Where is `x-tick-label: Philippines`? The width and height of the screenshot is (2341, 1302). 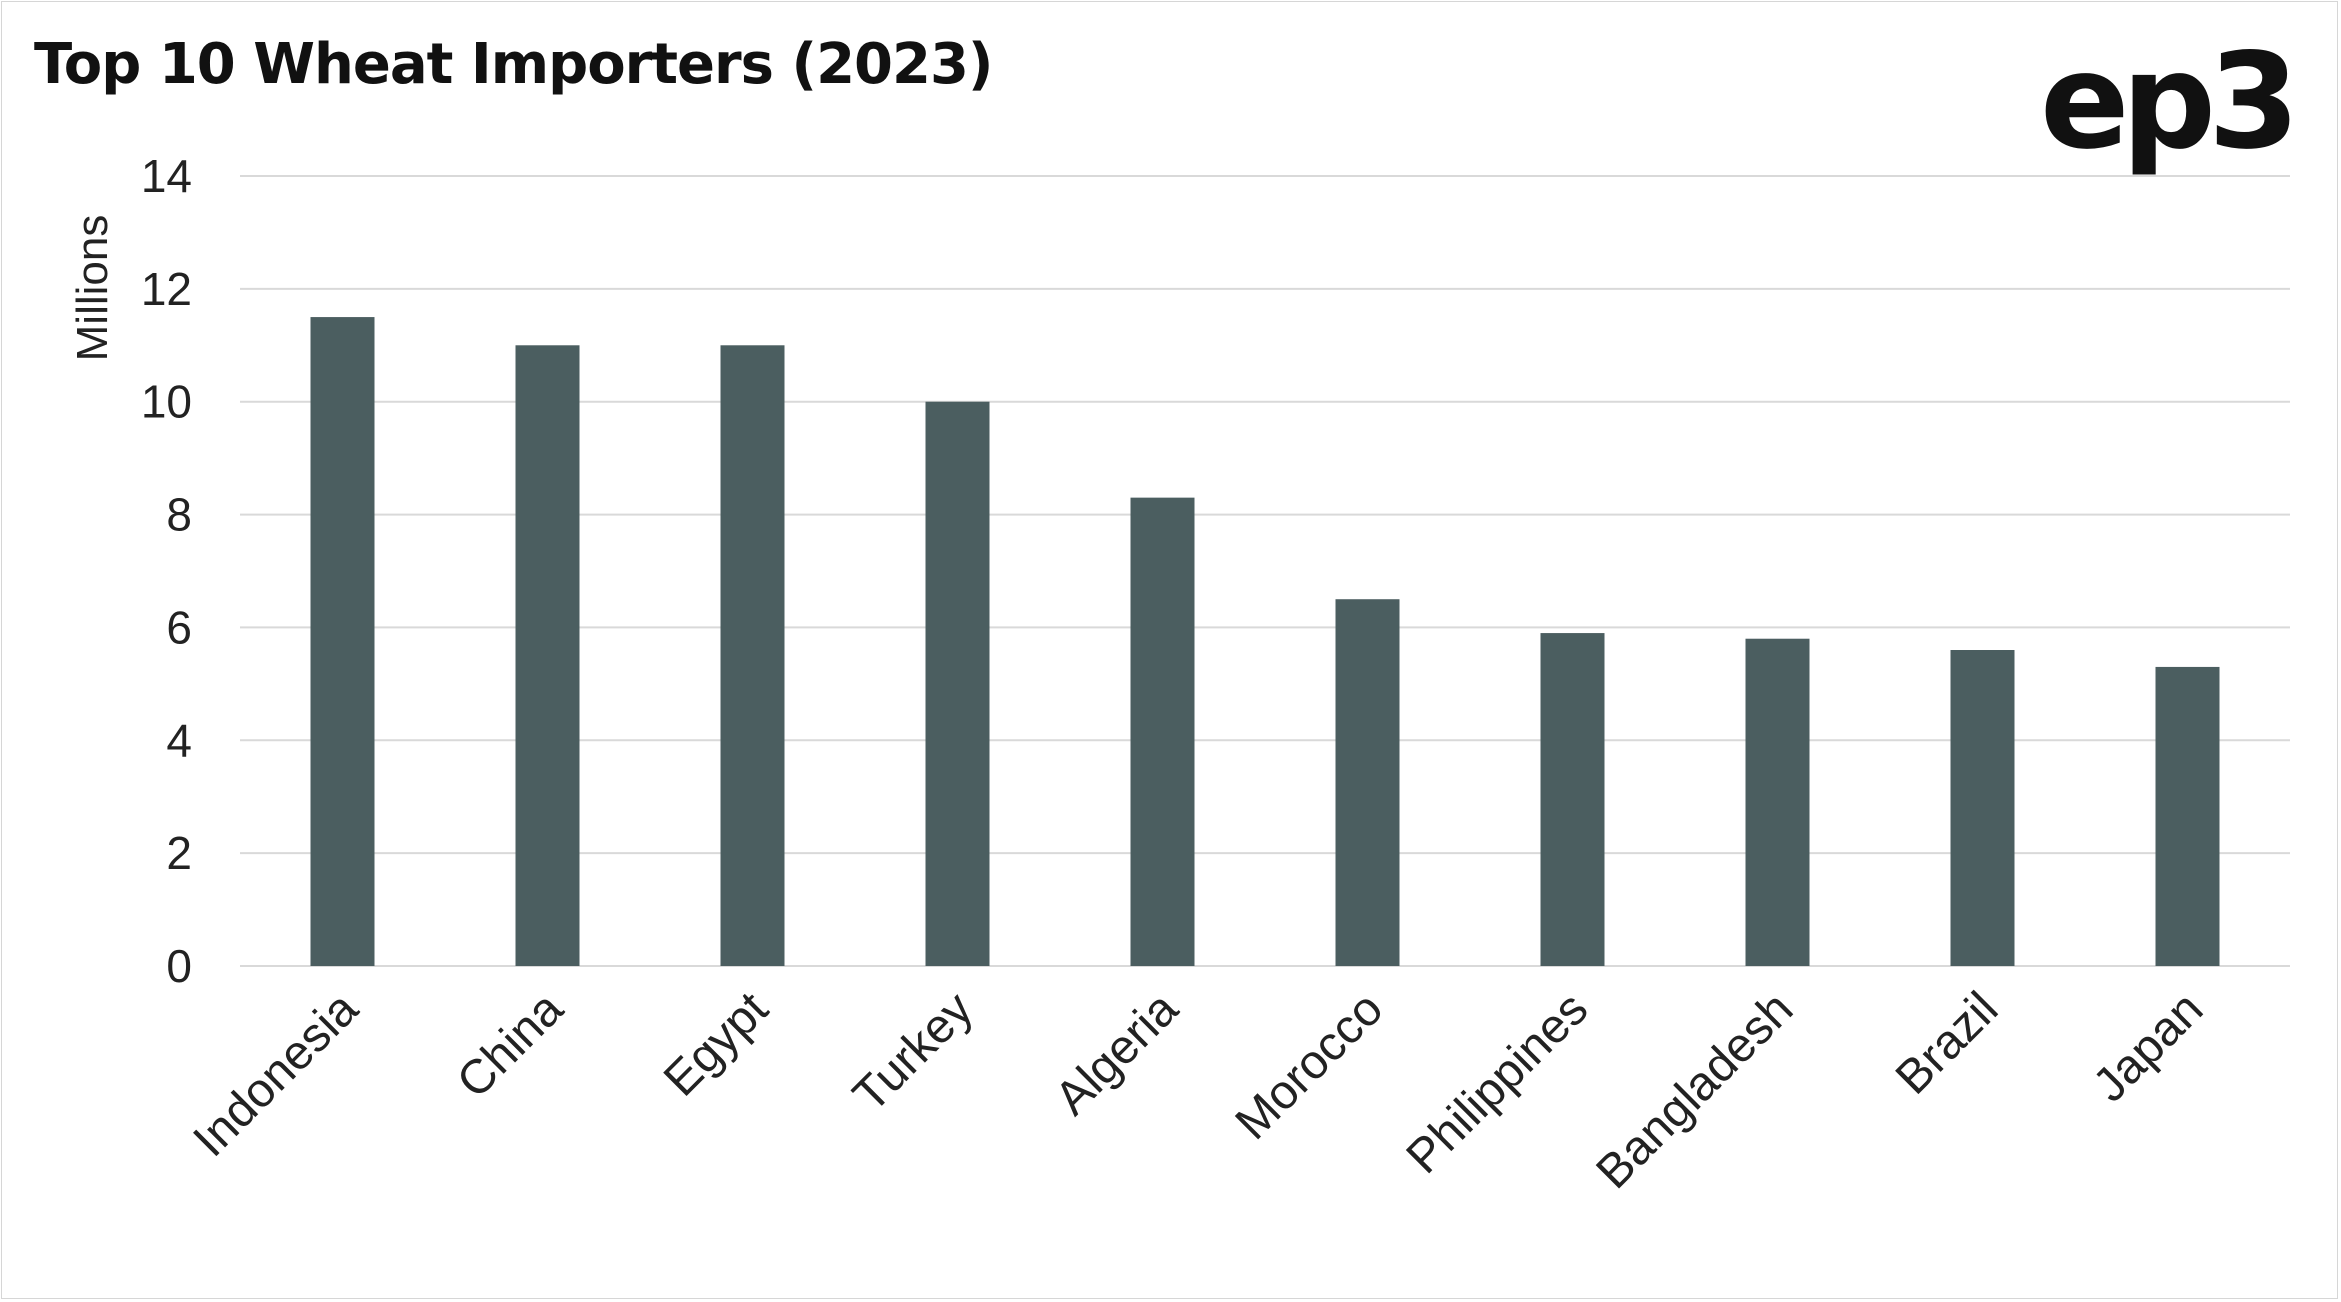
x-tick-label: Philippines is located at coordinates (1498, 1083).